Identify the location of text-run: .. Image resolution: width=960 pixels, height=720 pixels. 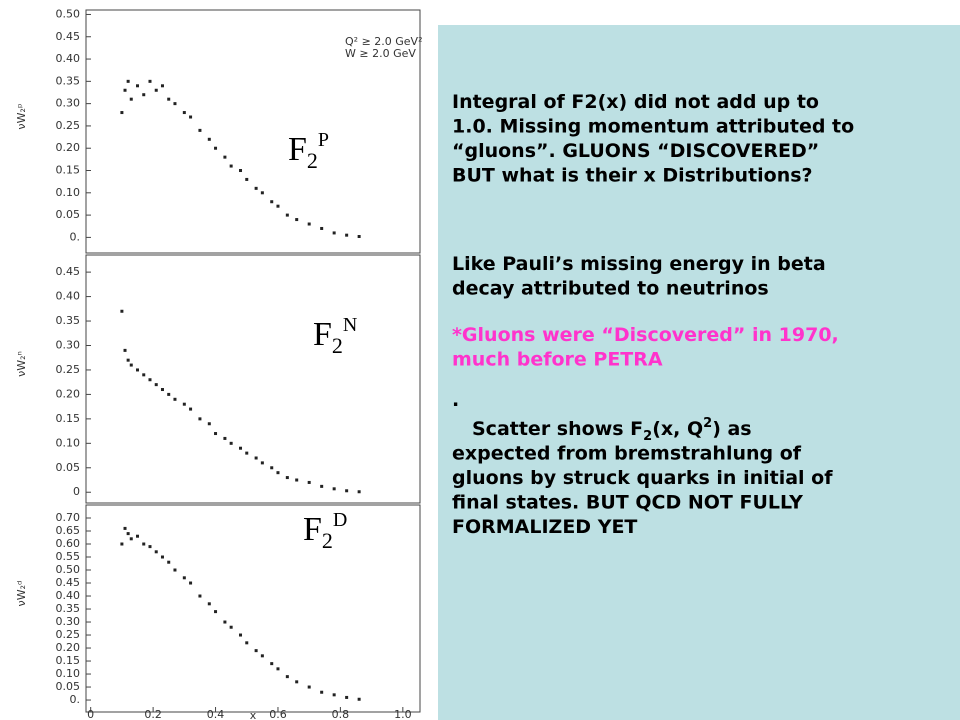
(455, 400).